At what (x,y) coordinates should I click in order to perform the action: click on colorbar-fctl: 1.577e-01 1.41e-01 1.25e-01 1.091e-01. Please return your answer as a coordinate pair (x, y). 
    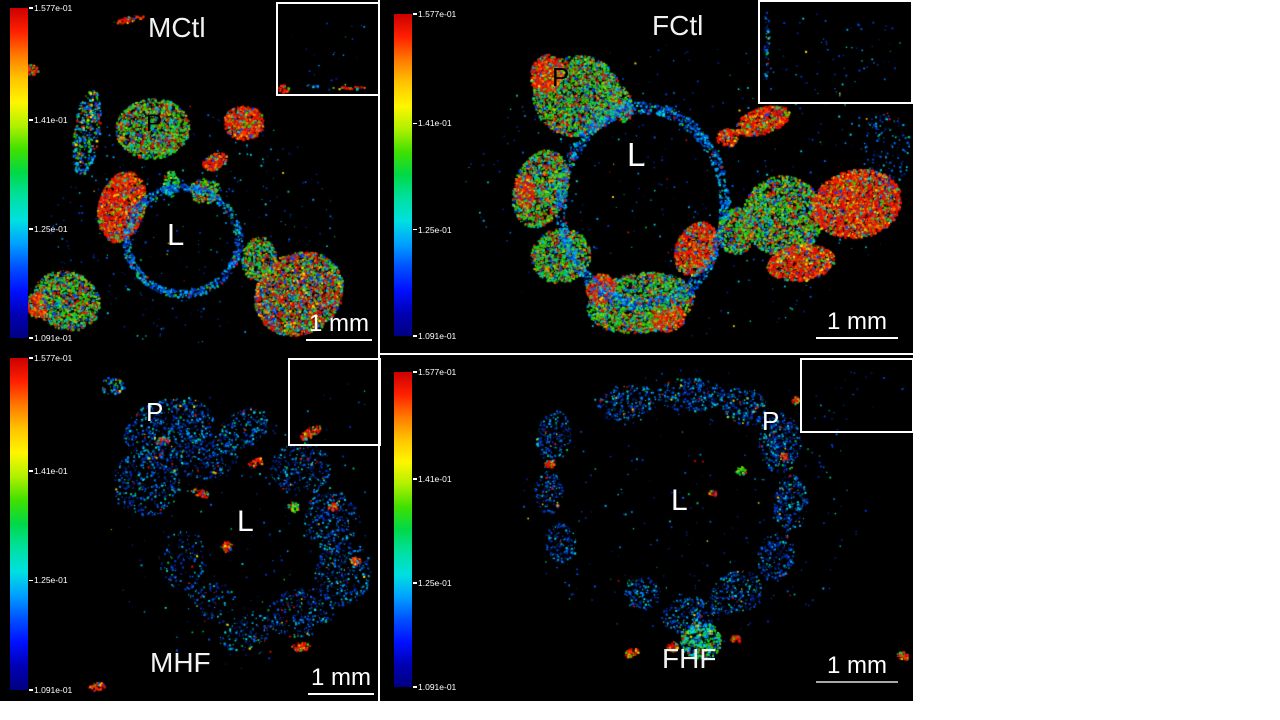
    Looking at the image, I should click on (425, 175).